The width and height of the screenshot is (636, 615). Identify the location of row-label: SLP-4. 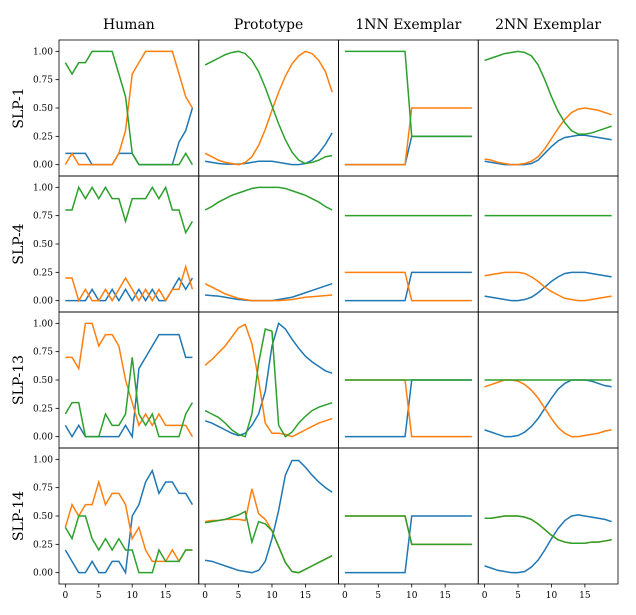
(19, 243).